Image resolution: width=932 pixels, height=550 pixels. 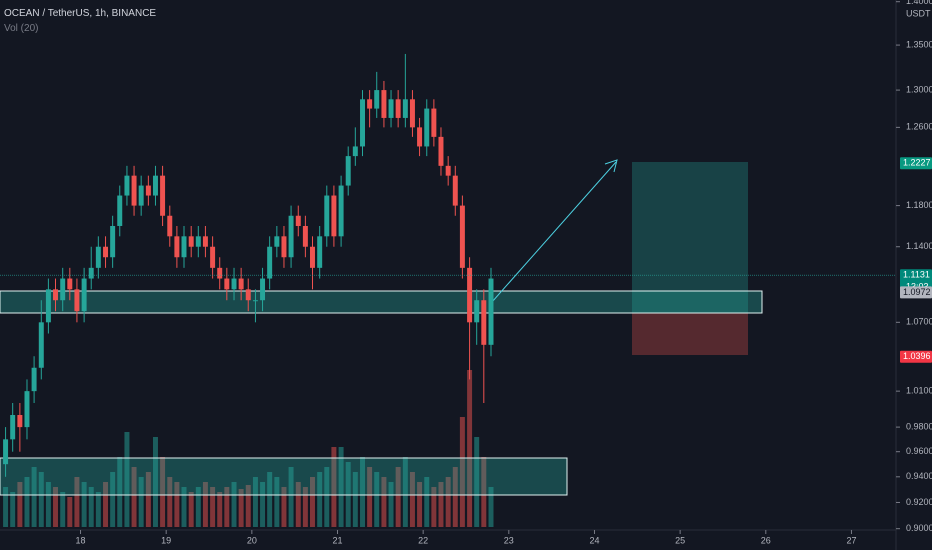 What do you see at coordinates (919, 322) in the screenshot?
I see `y-tick-label: 1.0700` at bounding box center [919, 322].